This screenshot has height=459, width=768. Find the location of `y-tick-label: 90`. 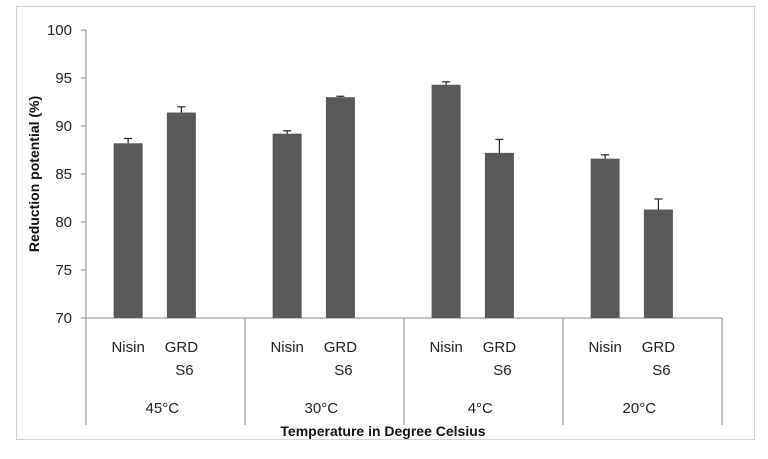

y-tick-label: 90 is located at coordinates (63, 126).